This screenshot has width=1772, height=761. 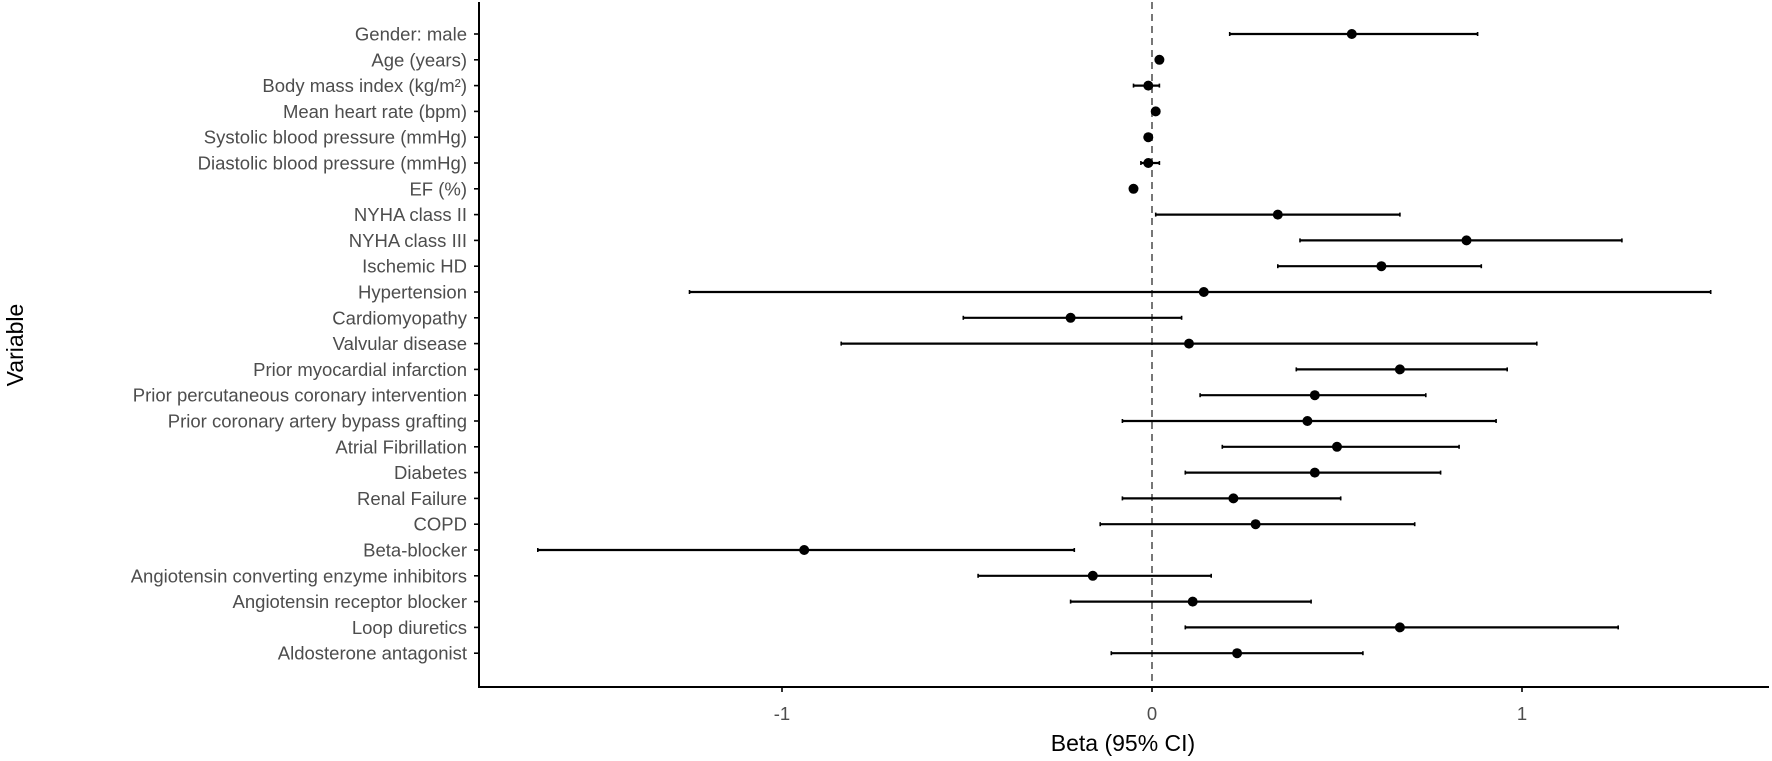 What do you see at coordinates (415, 550) in the screenshot?
I see `y-tick-label: Beta-blocker` at bounding box center [415, 550].